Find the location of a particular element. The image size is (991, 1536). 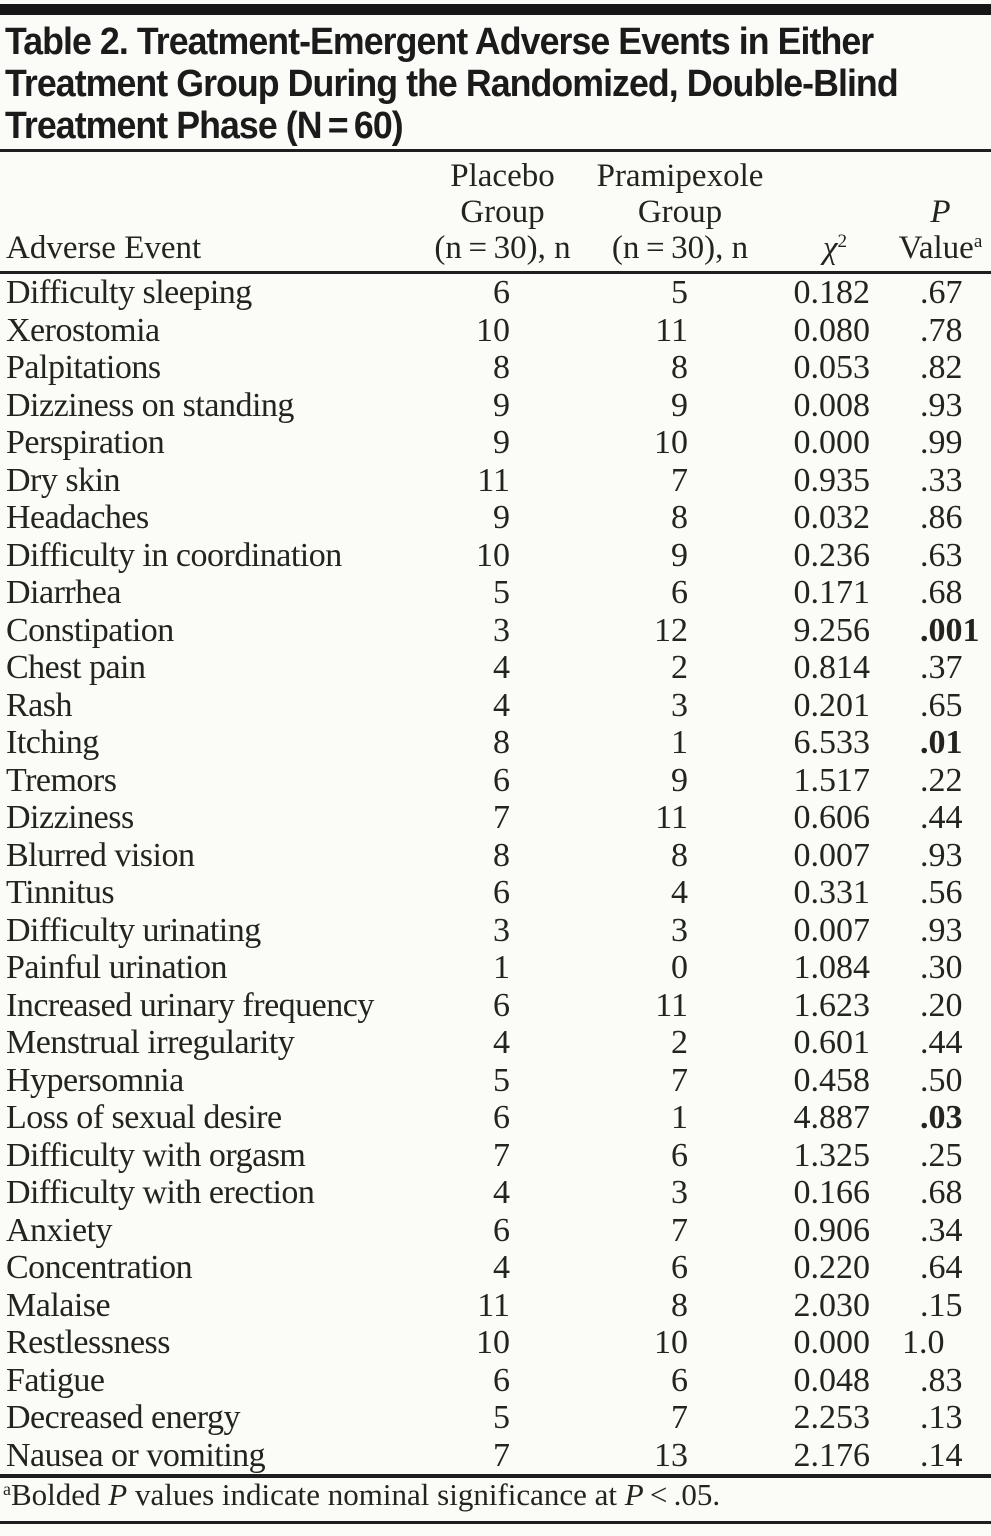

chi-square-exponent: 2 is located at coordinates (842, 242).